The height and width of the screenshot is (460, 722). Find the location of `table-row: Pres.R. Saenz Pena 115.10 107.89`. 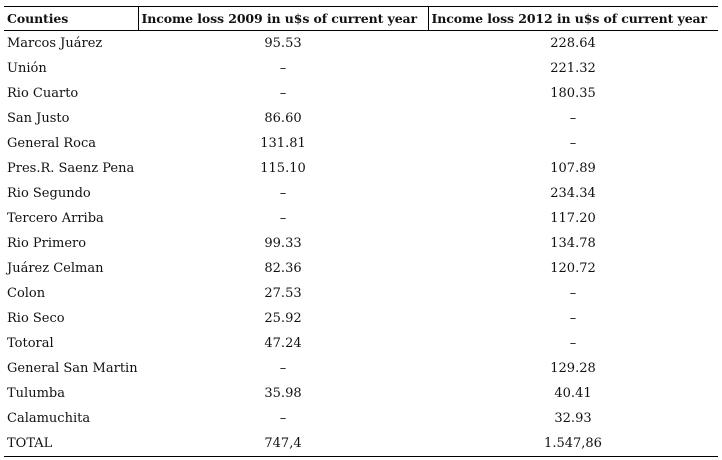

table-row: Pres.R. Saenz Pena 115.10 107.89 is located at coordinates (361, 168).